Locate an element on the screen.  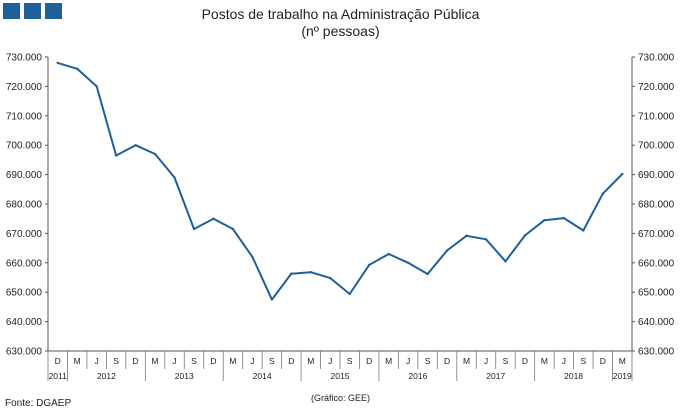
year-label: 2015 is located at coordinates (340, 376).